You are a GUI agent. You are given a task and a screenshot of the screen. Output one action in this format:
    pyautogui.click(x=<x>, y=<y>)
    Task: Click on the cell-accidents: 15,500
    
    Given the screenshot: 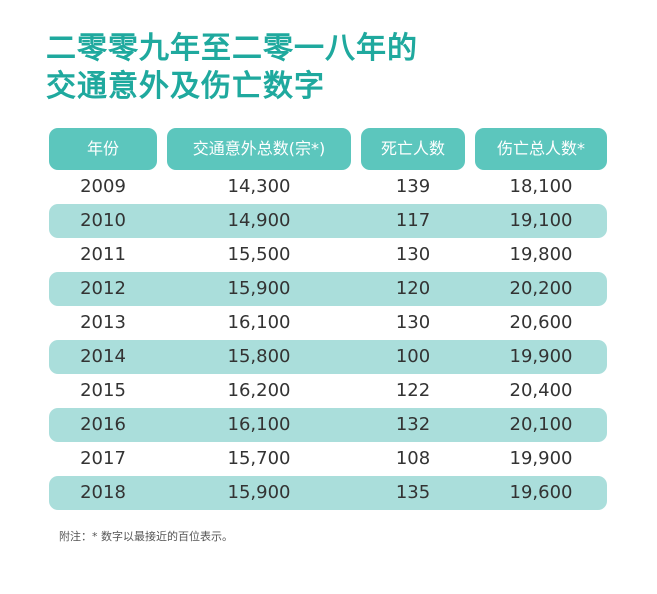 What is the action you would take?
    pyautogui.click(x=259, y=254)
    